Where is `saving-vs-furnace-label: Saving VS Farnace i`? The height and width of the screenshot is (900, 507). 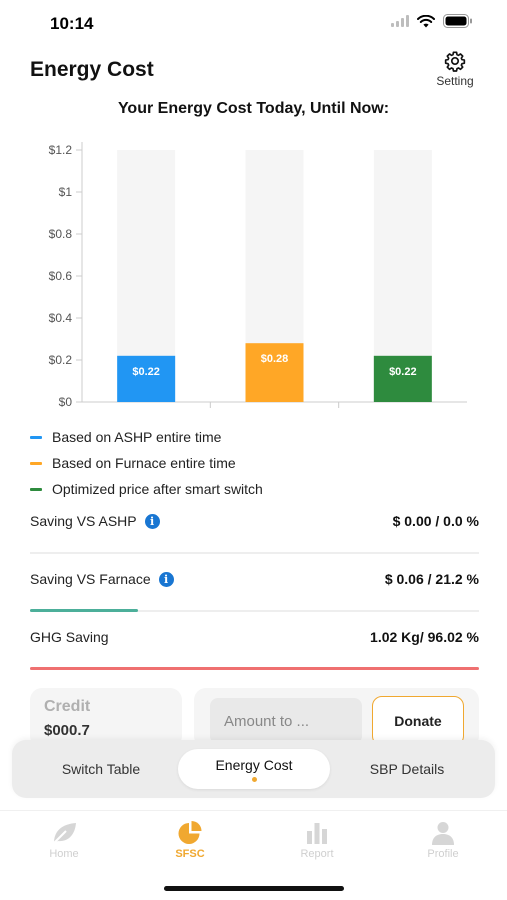
saving-vs-furnace-label: Saving VS Farnace i is located at coordinates (102, 579).